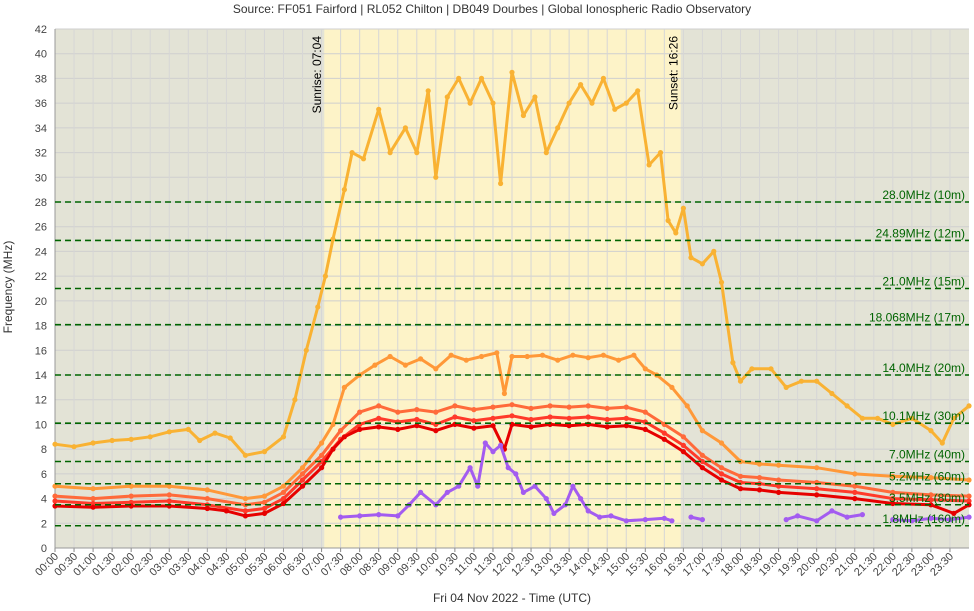  Describe the element at coordinates (923, 282) in the screenshot. I see `band-label: 21.0MHz (15m)` at that location.